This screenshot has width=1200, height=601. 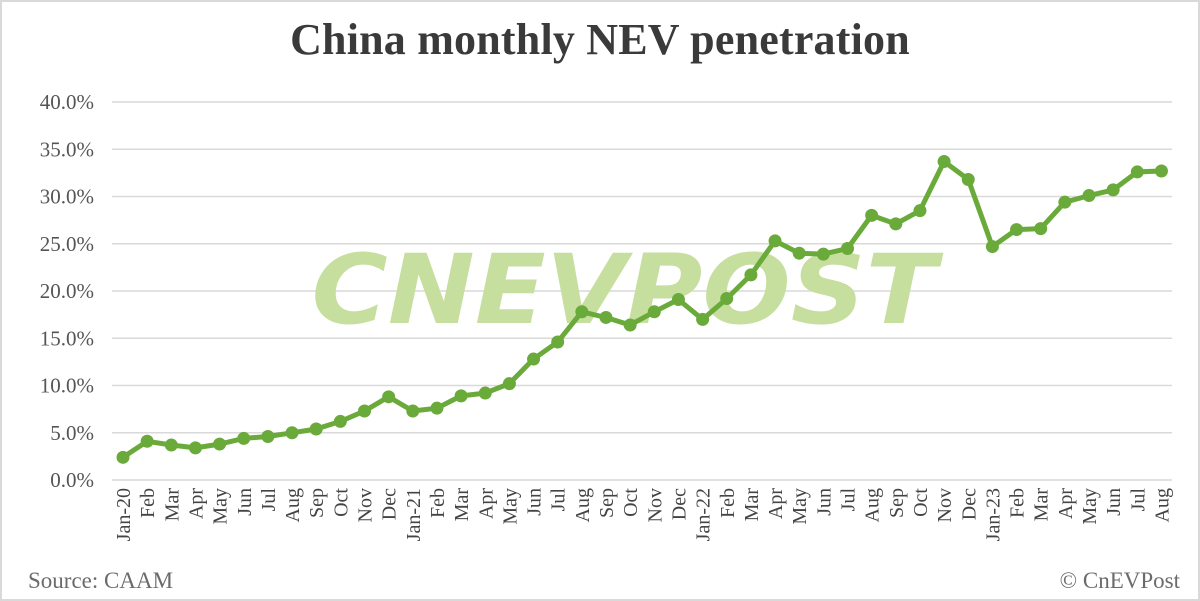 What do you see at coordinates (67, 338) in the screenshot?
I see `y-tick-label: 15.0%` at bounding box center [67, 338].